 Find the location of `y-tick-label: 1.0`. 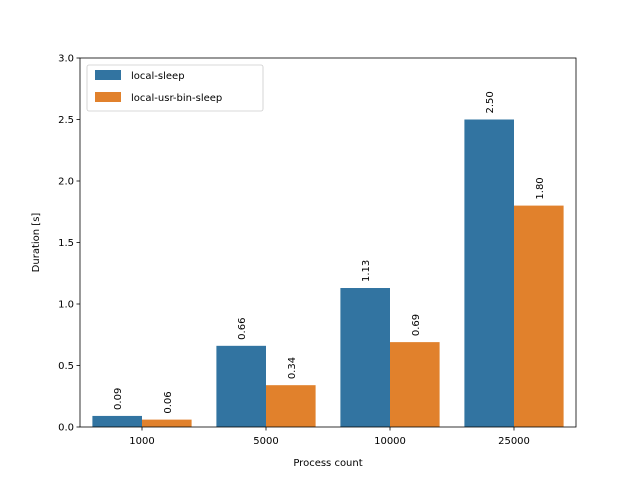

y-tick-label: 1.0 is located at coordinates (66, 305).